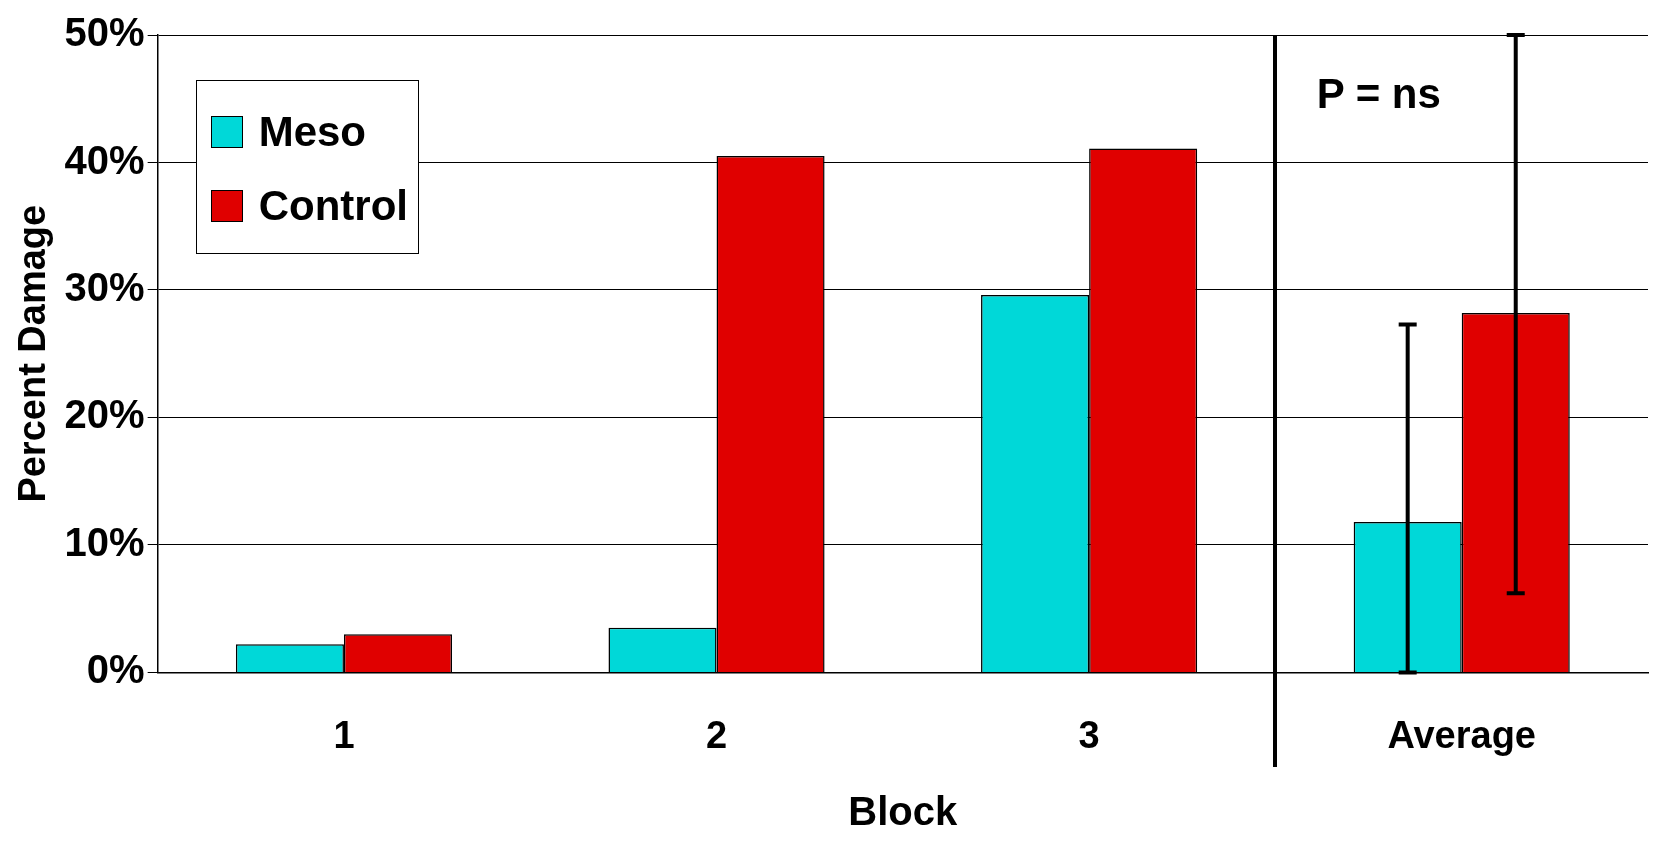 The image size is (1669, 846). What do you see at coordinates (115, 669) in the screenshot?
I see `y-tick-label: 0%` at bounding box center [115, 669].